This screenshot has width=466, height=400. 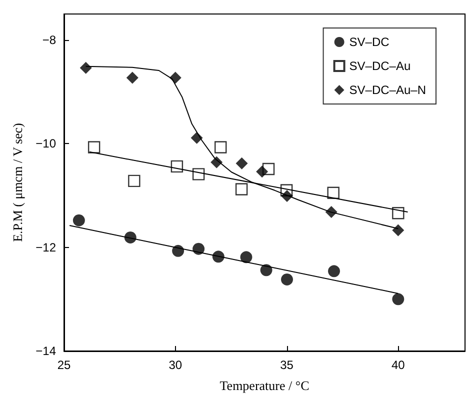 What do you see at coordinates (46, 247) in the screenshot?
I see `y-tick-label: −12` at bounding box center [46, 247].